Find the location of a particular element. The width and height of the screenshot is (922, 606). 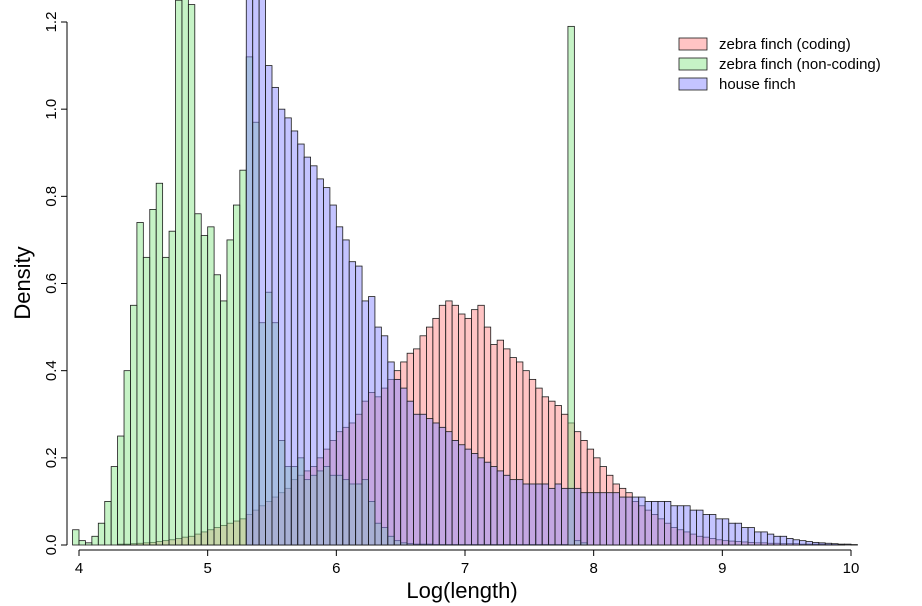

x-tick-label: 7 is located at coordinates (465, 568).